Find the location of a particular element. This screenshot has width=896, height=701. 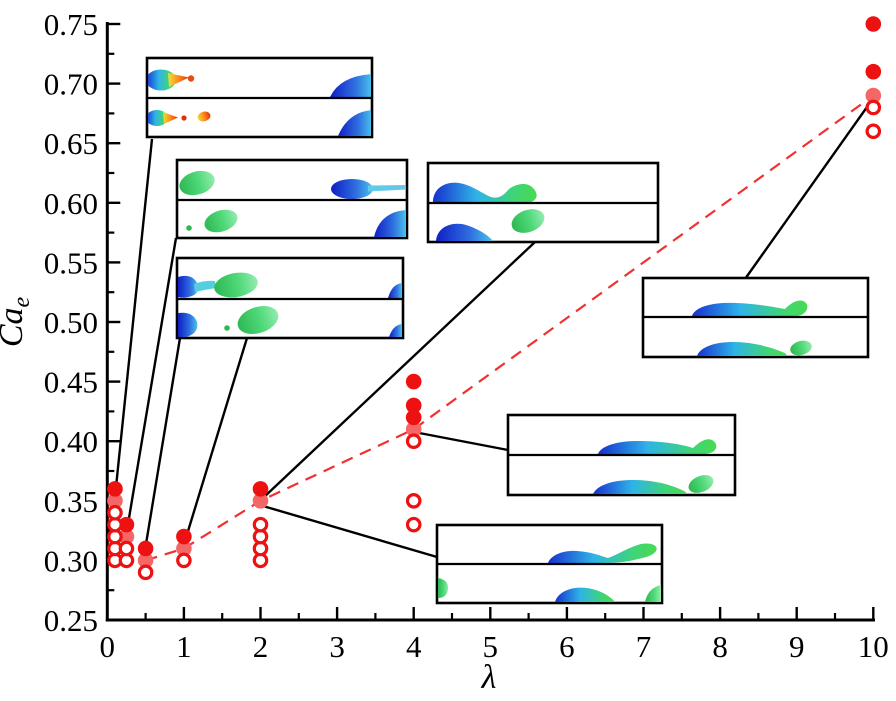

y-tick-label: 0.55 is located at coordinates (71, 262).